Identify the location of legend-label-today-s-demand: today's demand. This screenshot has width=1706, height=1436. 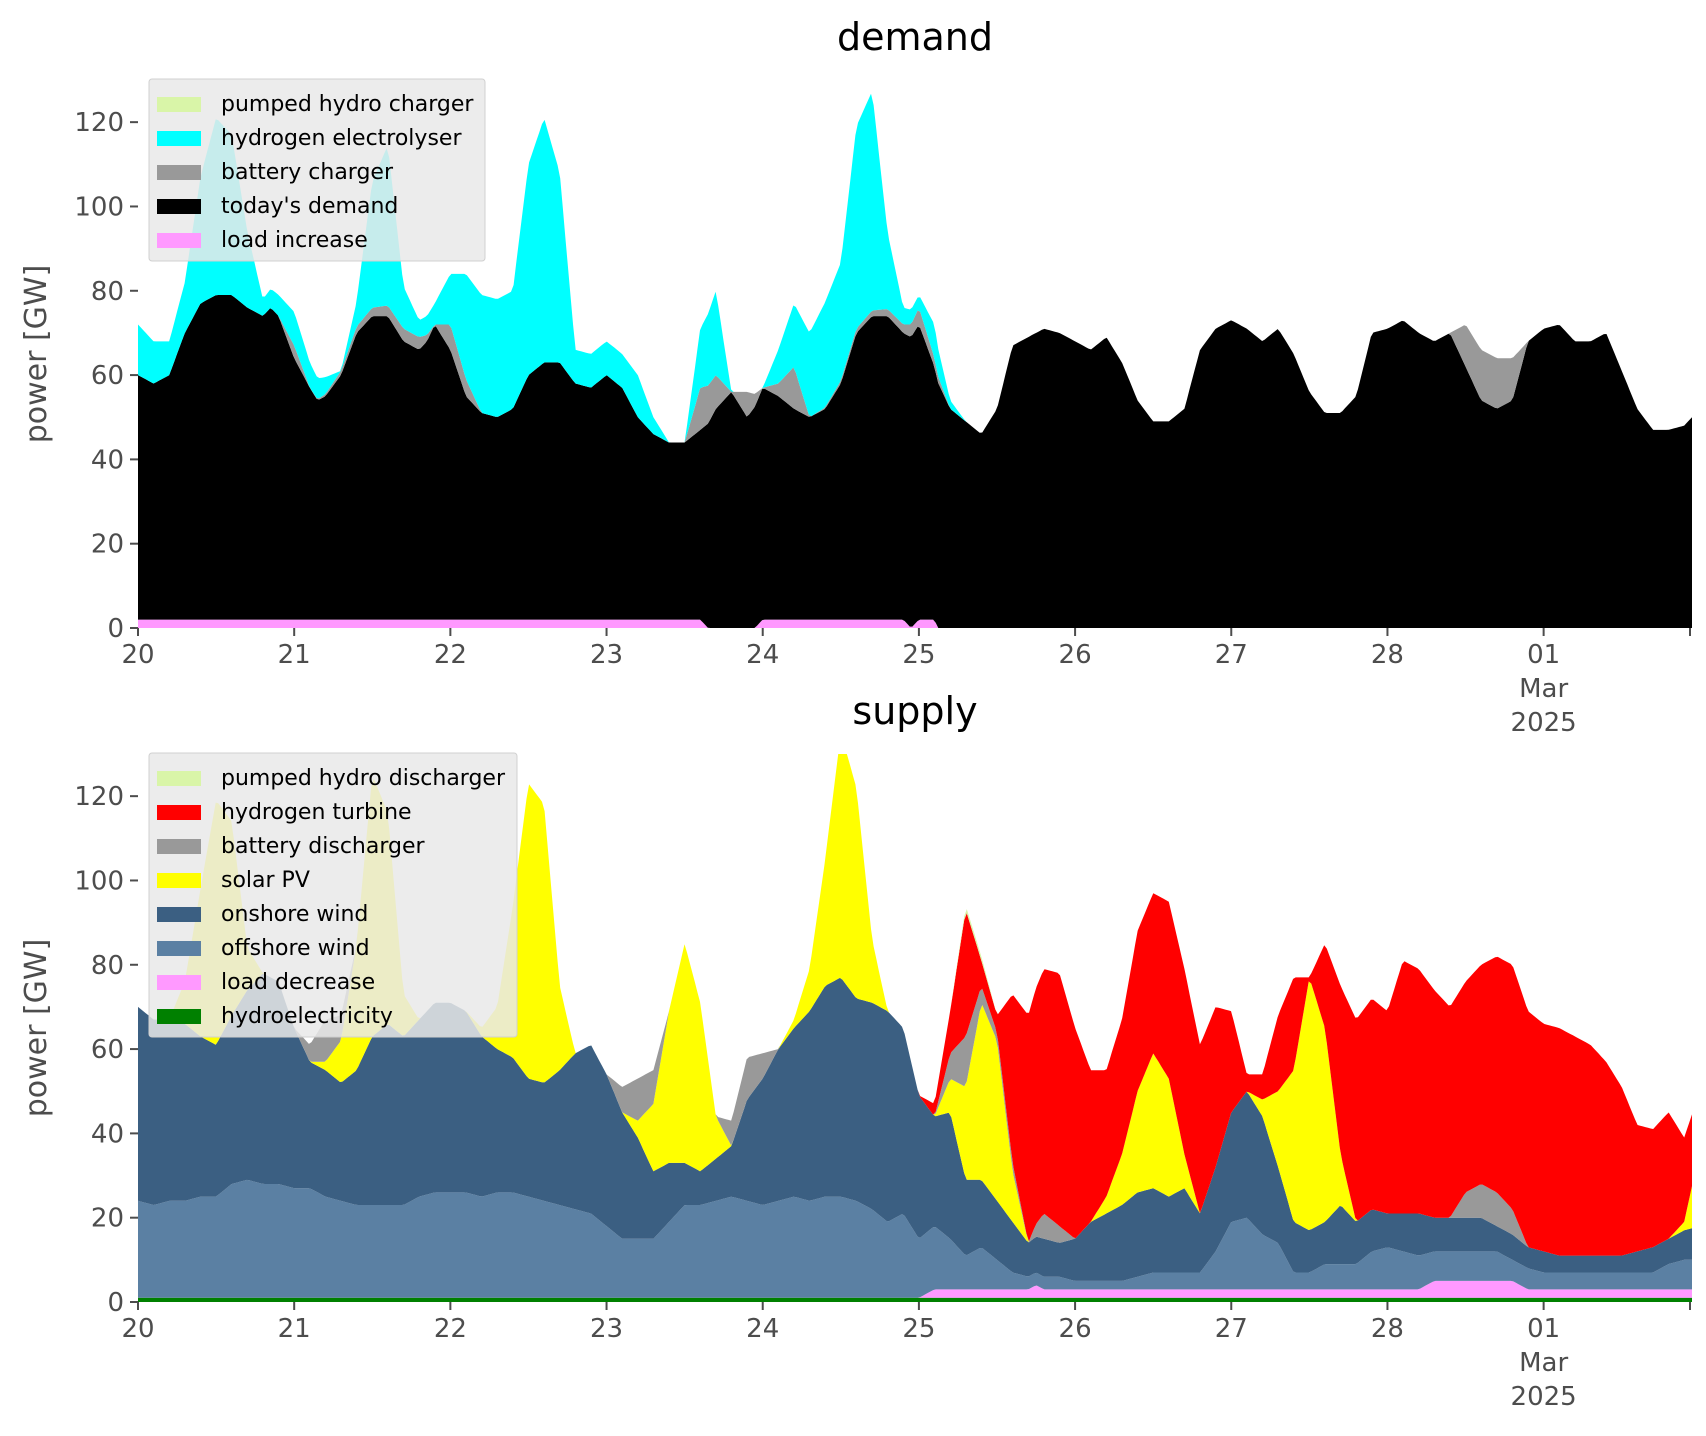
(309, 206).